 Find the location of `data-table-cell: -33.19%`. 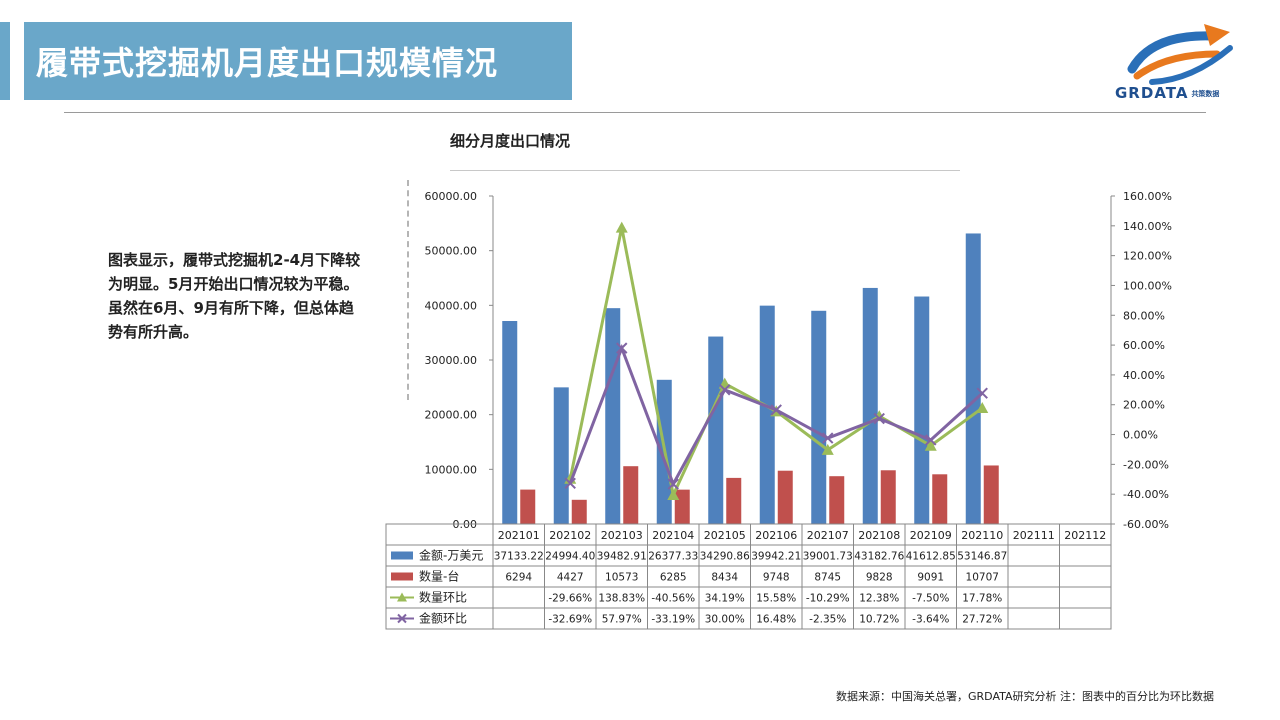

data-table-cell: -33.19% is located at coordinates (673, 620).